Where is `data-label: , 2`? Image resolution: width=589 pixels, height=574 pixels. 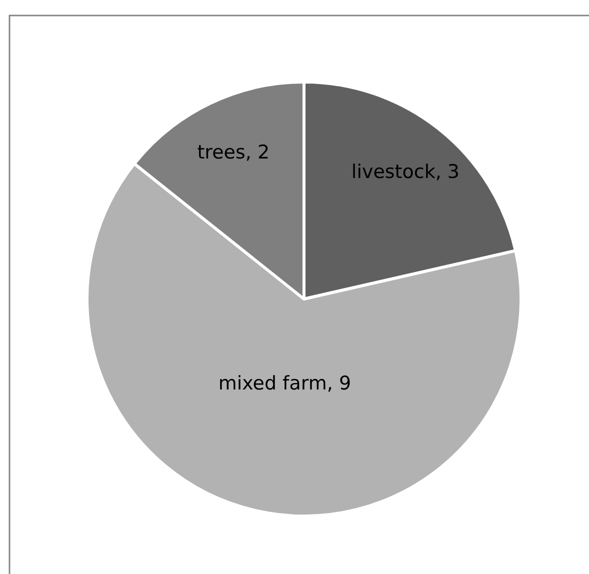 data-label: , 2 is located at coordinates (257, 152).